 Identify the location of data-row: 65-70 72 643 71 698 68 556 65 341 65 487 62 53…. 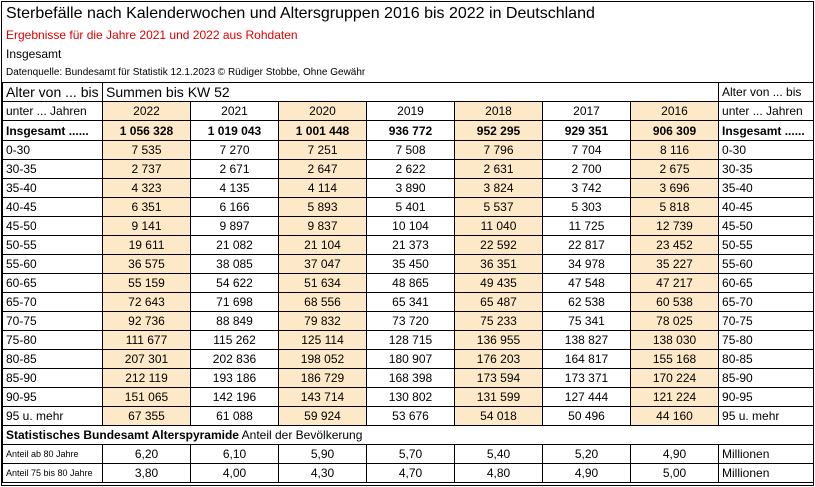
(408, 302).